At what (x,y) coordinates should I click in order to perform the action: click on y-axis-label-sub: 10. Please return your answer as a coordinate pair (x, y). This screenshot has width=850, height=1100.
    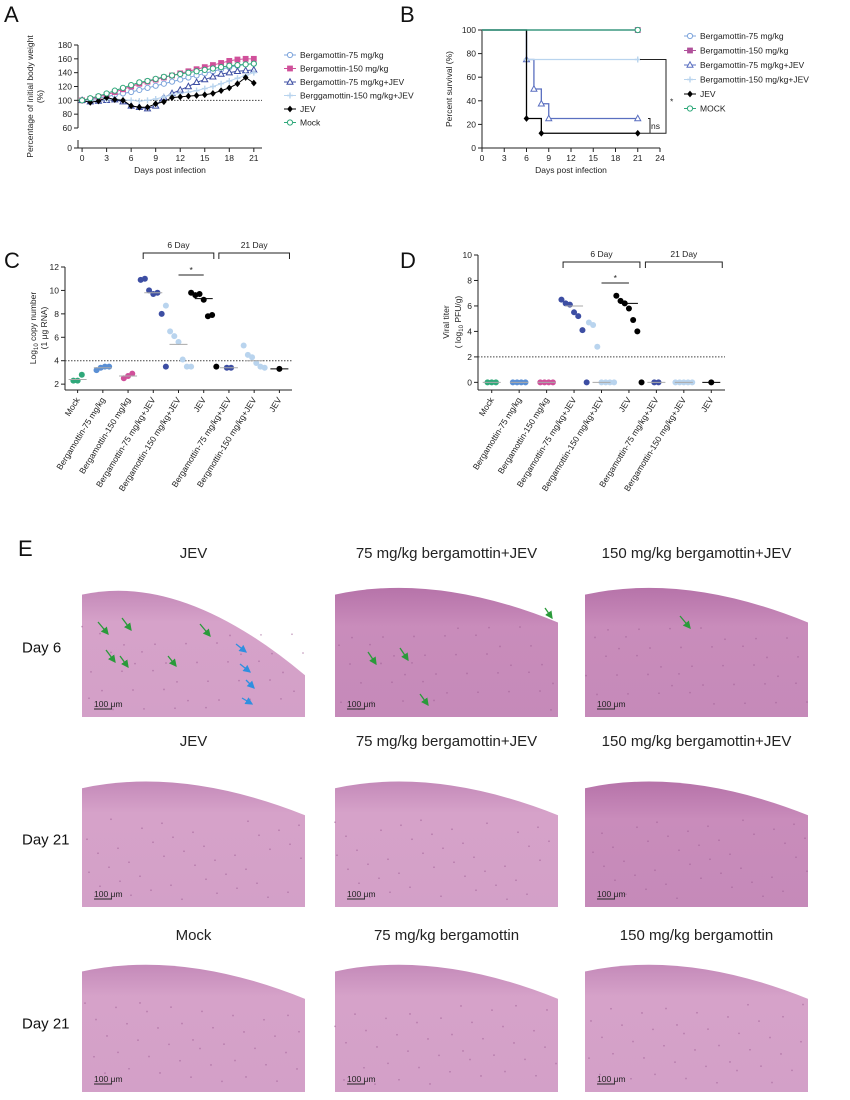
    Looking at the image, I should click on (462, 327).